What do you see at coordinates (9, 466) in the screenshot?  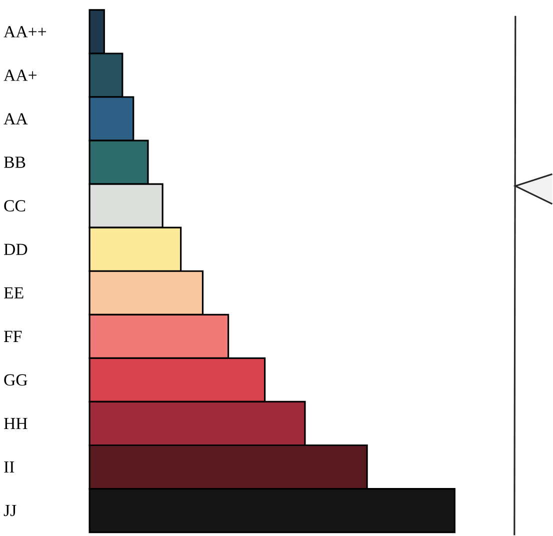 I see `y-tick-label: II` at bounding box center [9, 466].